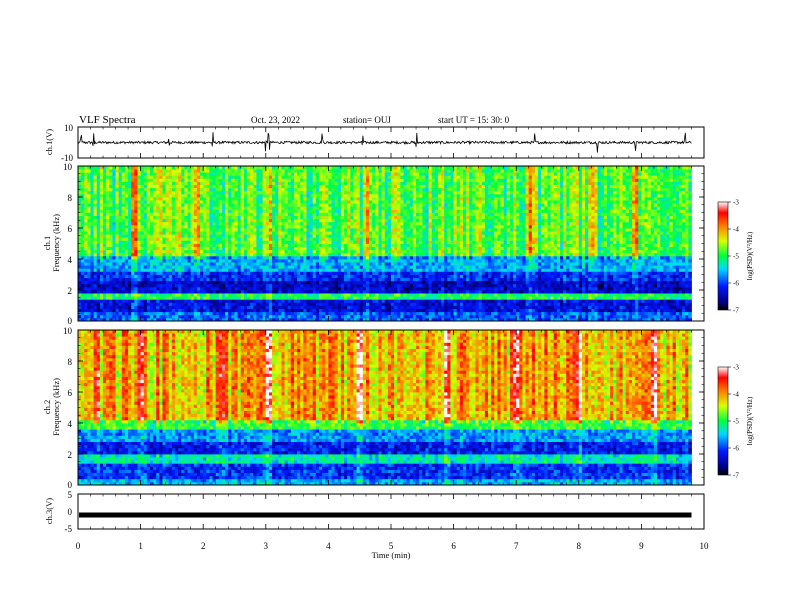 This screenshot has width=792, height=612. I want to click on time-tick-label: 2, so click(203, 546).